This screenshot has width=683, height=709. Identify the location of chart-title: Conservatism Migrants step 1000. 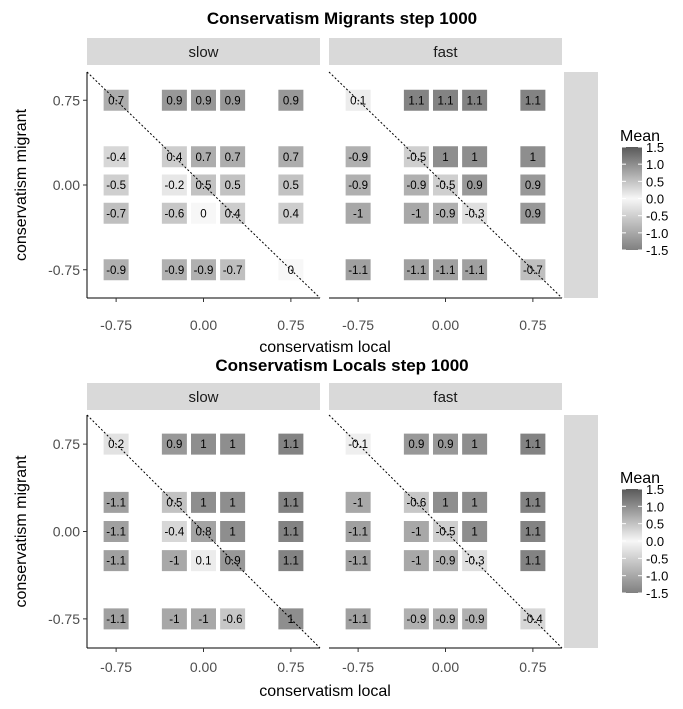
(342, 18).